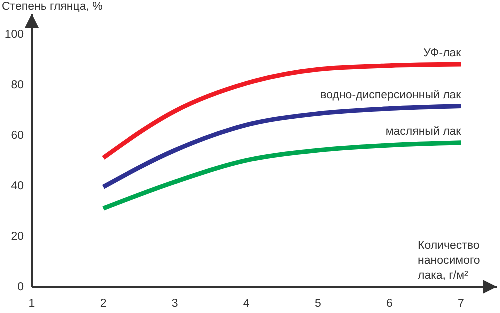 This screenshot has height=313, width=500. What do you see at coordinates (21, 288) in the screenshot?
I see `y-tick-label: 0` at bounding box center [21, 288].